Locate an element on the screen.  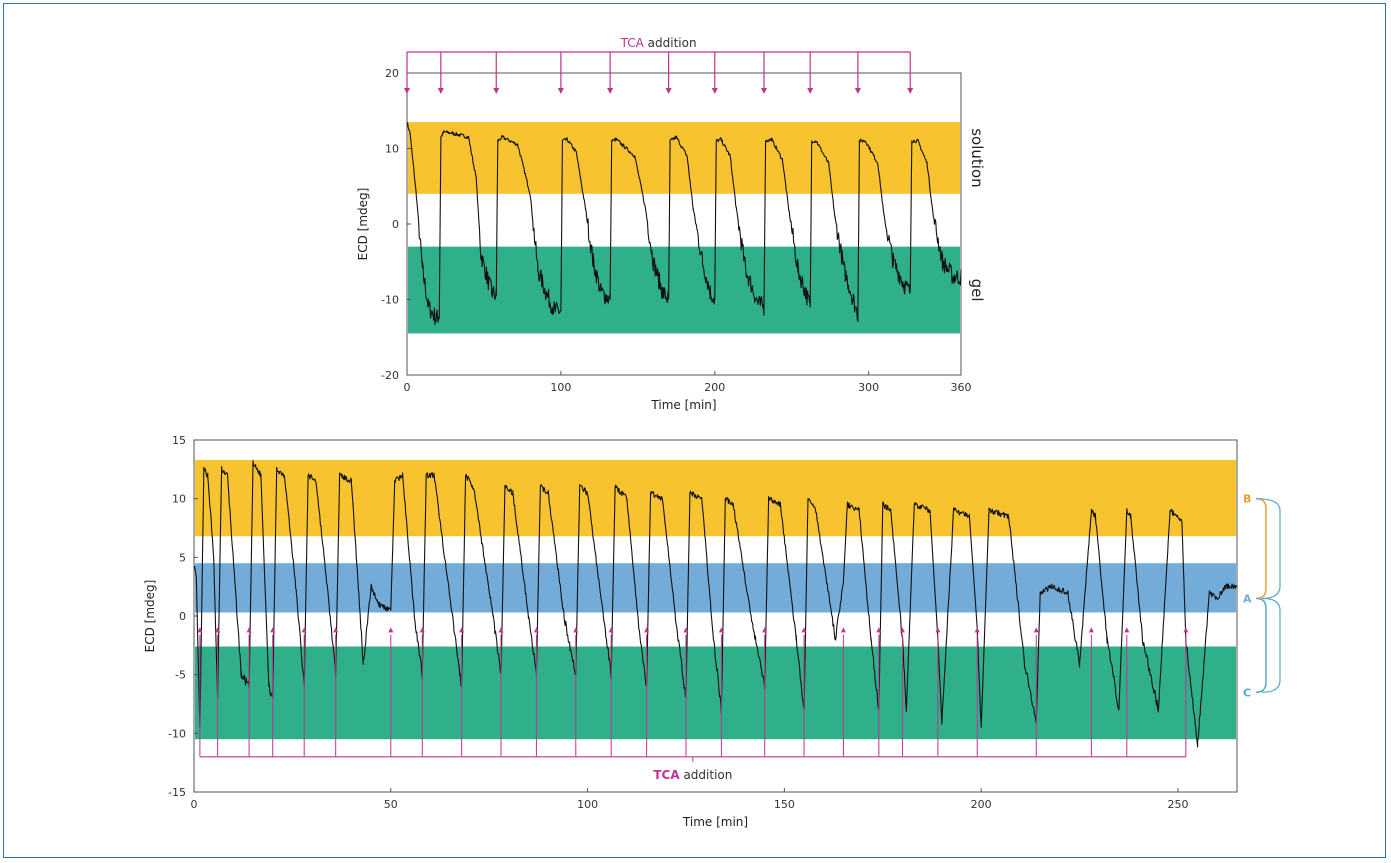
band-b is located at coordinates (715, 498).